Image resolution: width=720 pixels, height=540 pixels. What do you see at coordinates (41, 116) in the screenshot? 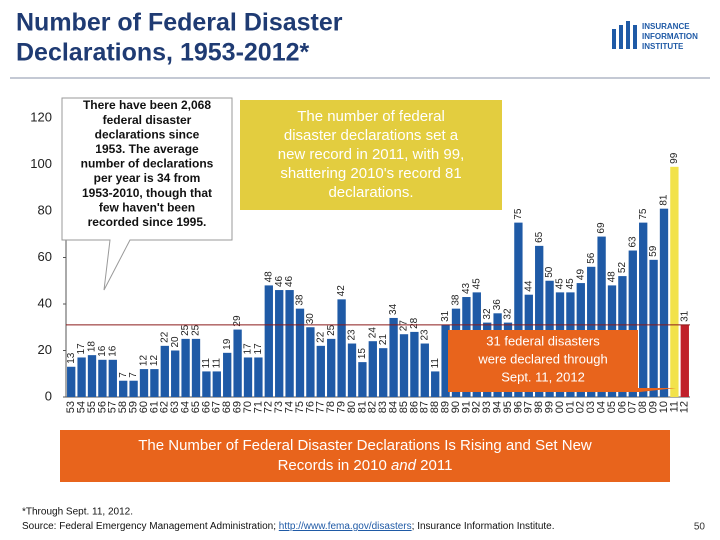
I see `y-tick-label: 120` at bounding box center [41, 116].